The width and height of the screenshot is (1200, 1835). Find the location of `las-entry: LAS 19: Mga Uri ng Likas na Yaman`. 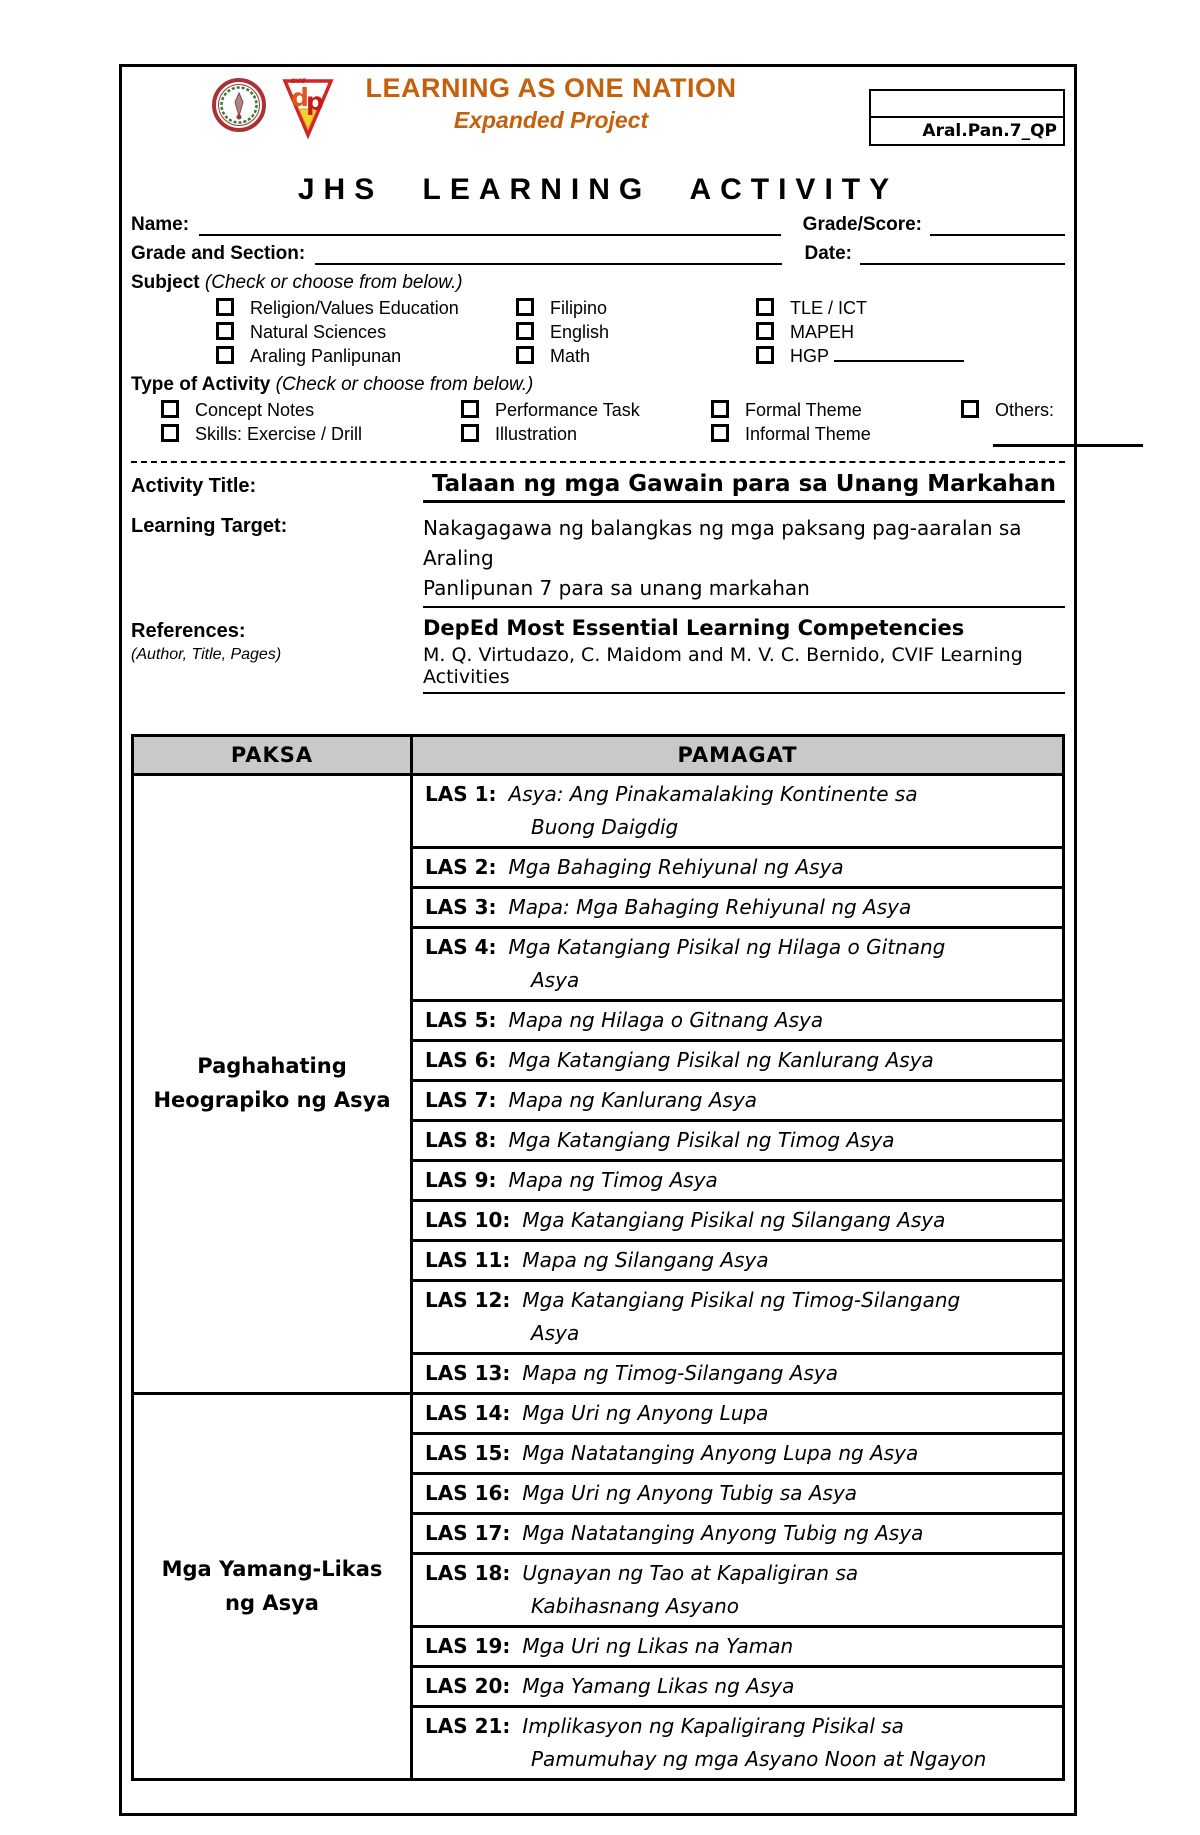

las-entry: LAS 19: Mga Uri ng Likas na Yaman is located at coordinates (737, 1646).